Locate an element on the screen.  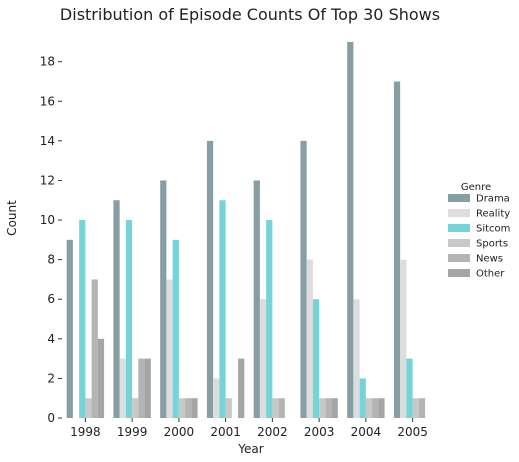
bar-drama-2002 is located at coordinates (256, 299).